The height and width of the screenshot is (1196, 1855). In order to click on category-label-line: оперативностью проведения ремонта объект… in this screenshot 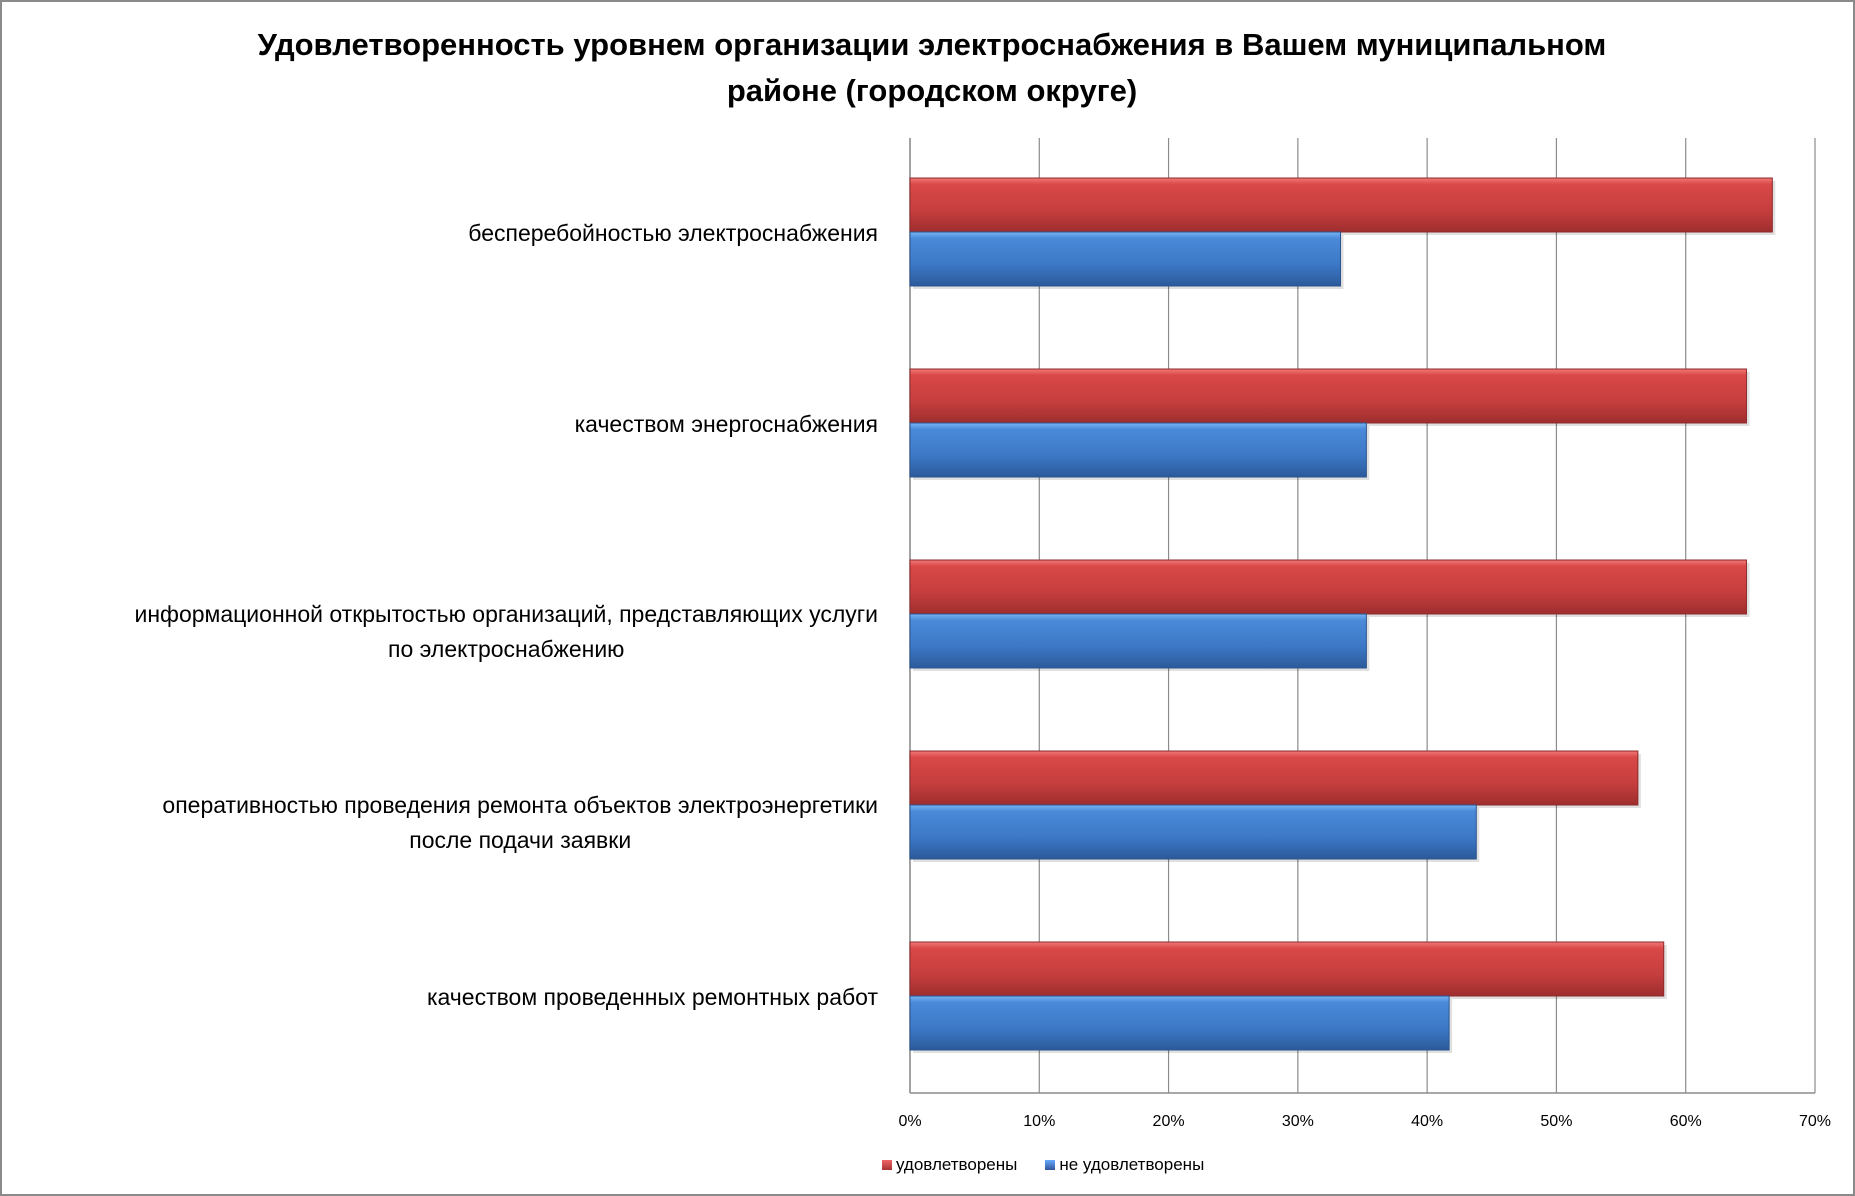, I will do `click(520, 805)`.